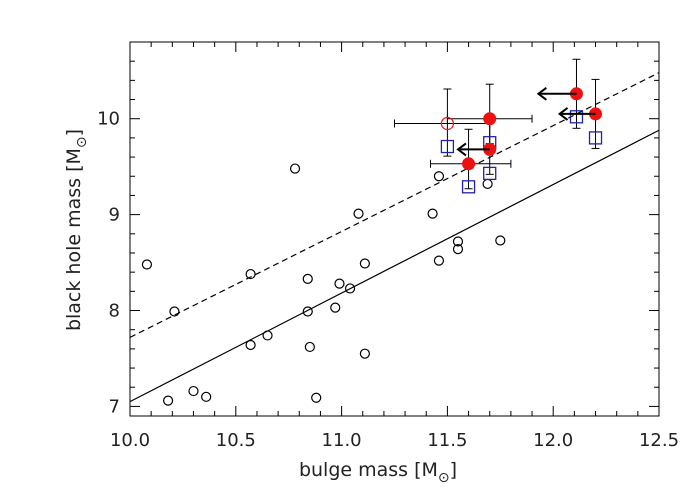 The height and width of the screenshot is (500, 700). I want to click on y-axis-label-subscript: ⊙, so click(82, 142).